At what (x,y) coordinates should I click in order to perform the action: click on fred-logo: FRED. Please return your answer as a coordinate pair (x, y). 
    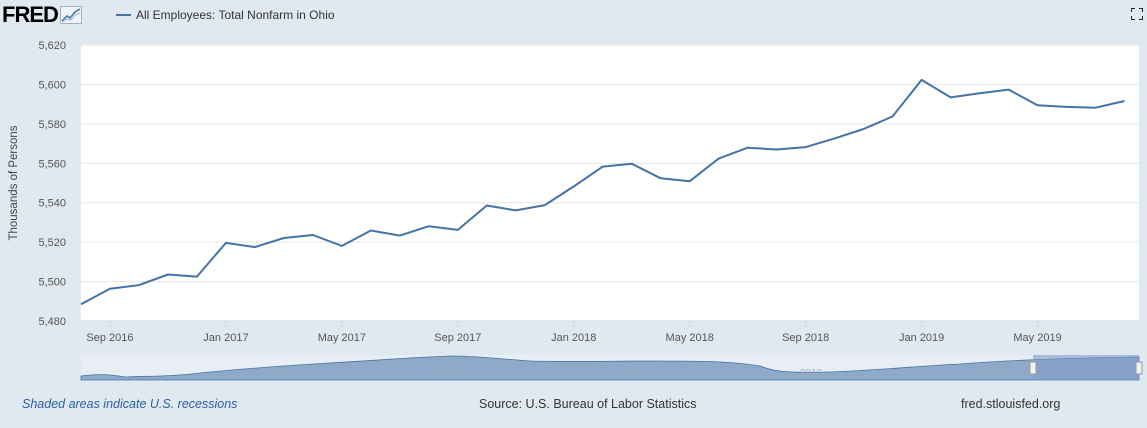
    Looking at the image, I should click on (42, 15).